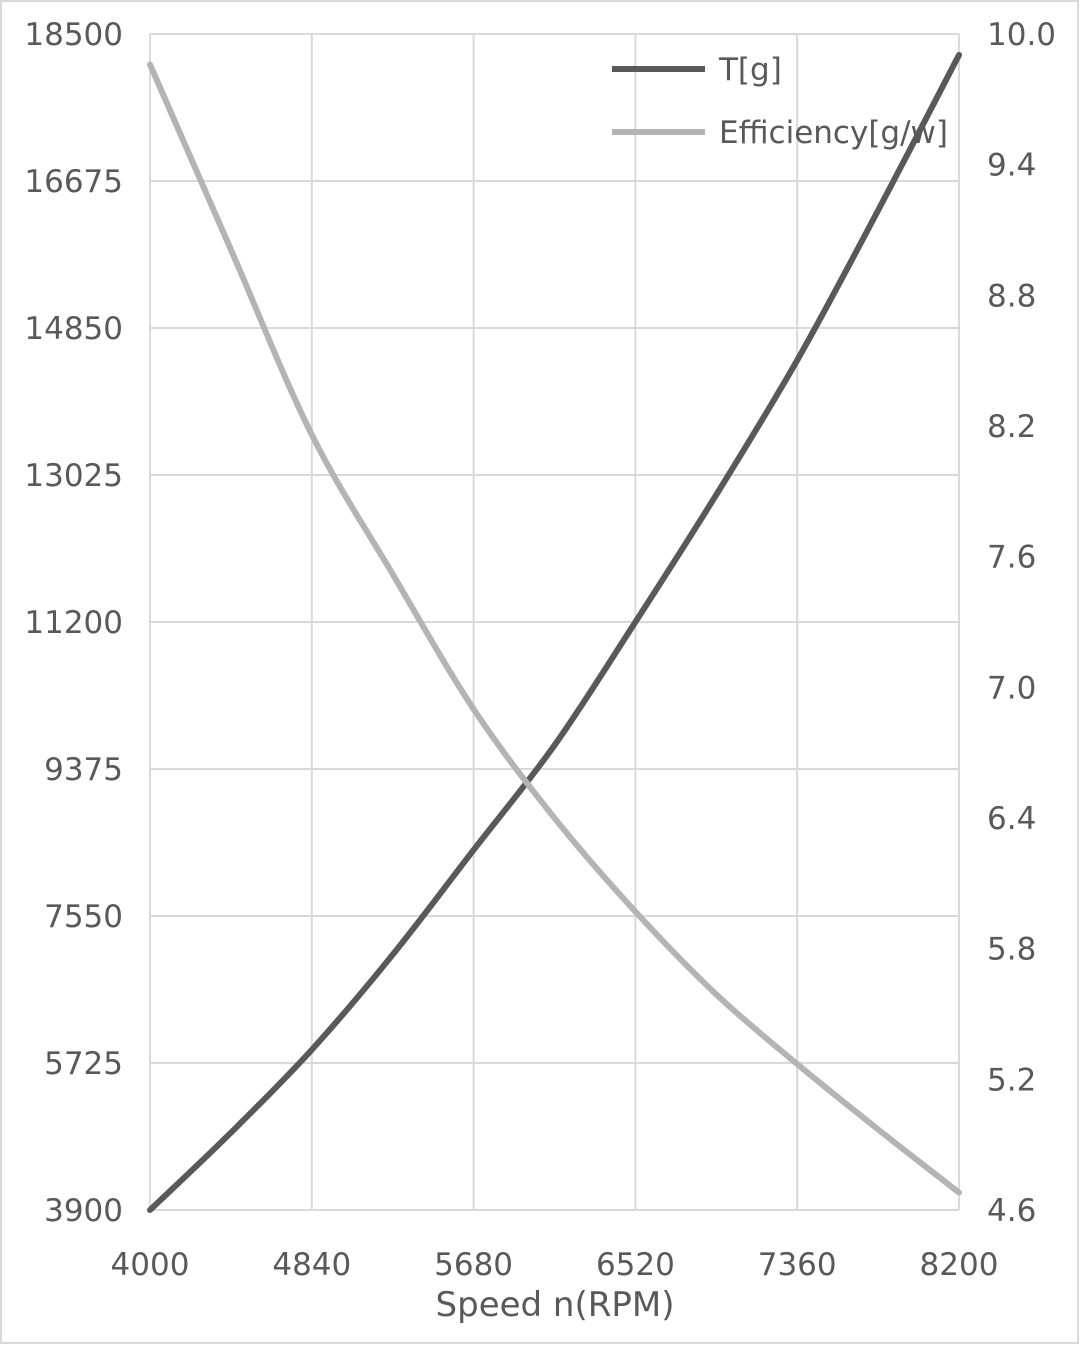 The image size is (1080, 1345). What do you see at coordinates (555, 1305) in the screenshot?
I see `x-axis-title: Speed n(RPM)` at bounding box center [555, 1305].